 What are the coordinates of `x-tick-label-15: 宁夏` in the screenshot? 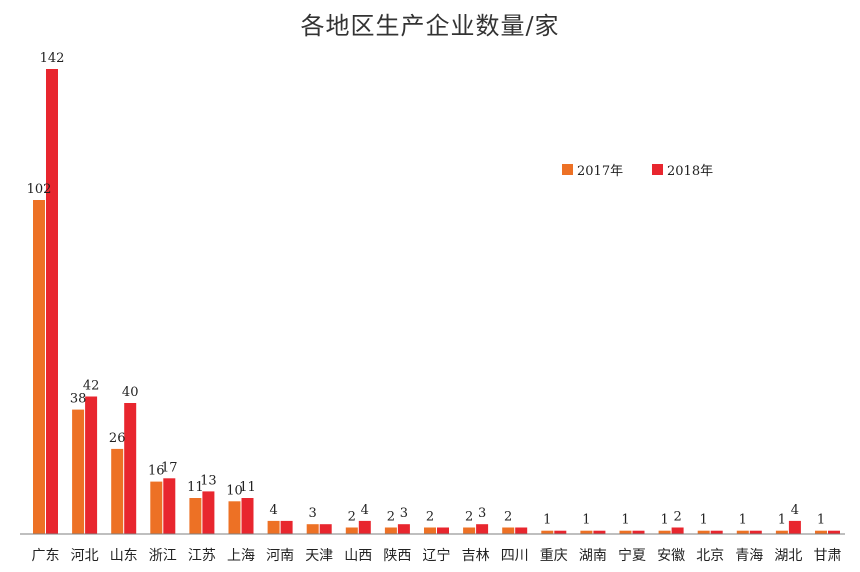 It's located at (632, 555).